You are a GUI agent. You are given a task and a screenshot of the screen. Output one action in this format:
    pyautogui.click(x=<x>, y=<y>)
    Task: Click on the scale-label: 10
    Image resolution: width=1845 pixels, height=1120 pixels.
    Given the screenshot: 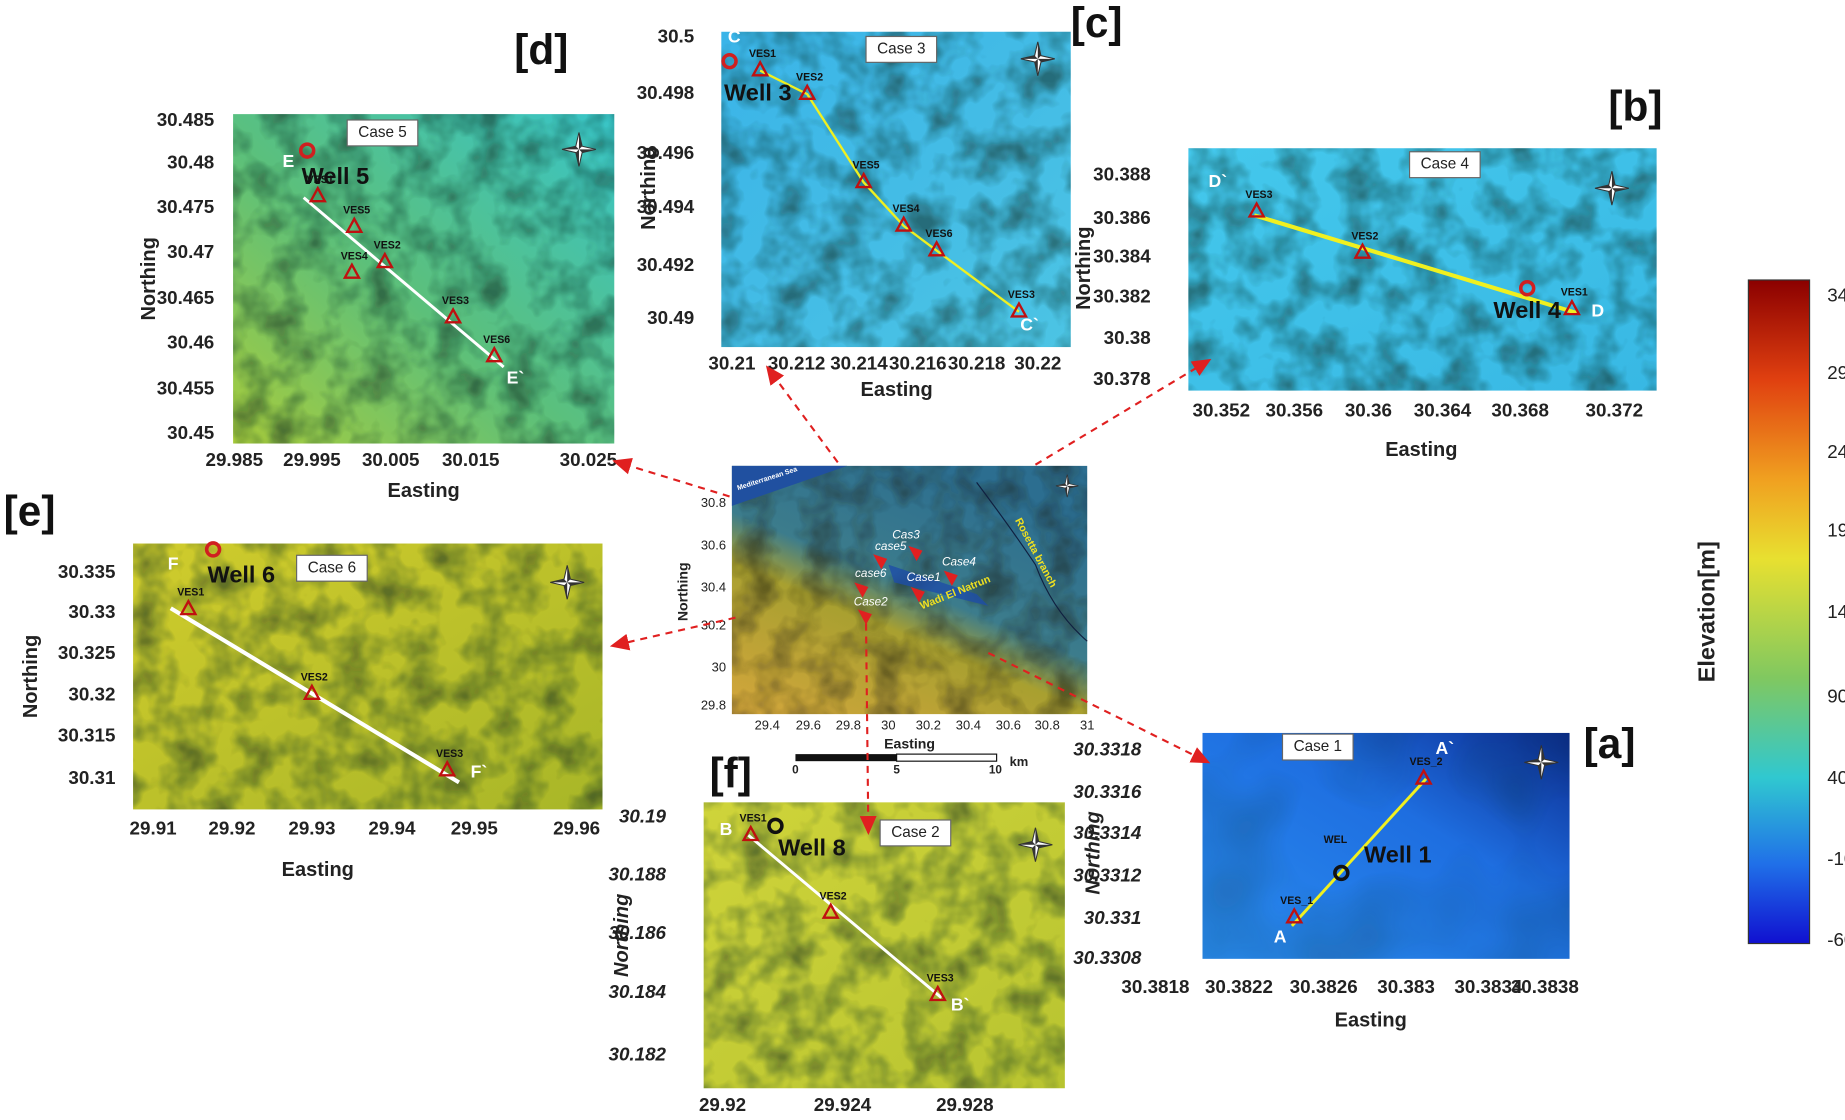 What is the action you would take?
    pyautogui.click(x=996, y=770)
    